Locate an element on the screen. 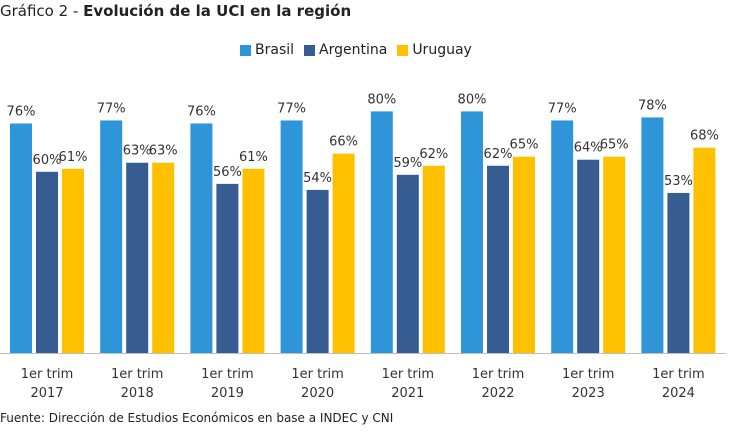 The height and width of the screenshot is (436, 730). x-tick-label-2024-line1: 1er trim is located at coordinates (678, 374).